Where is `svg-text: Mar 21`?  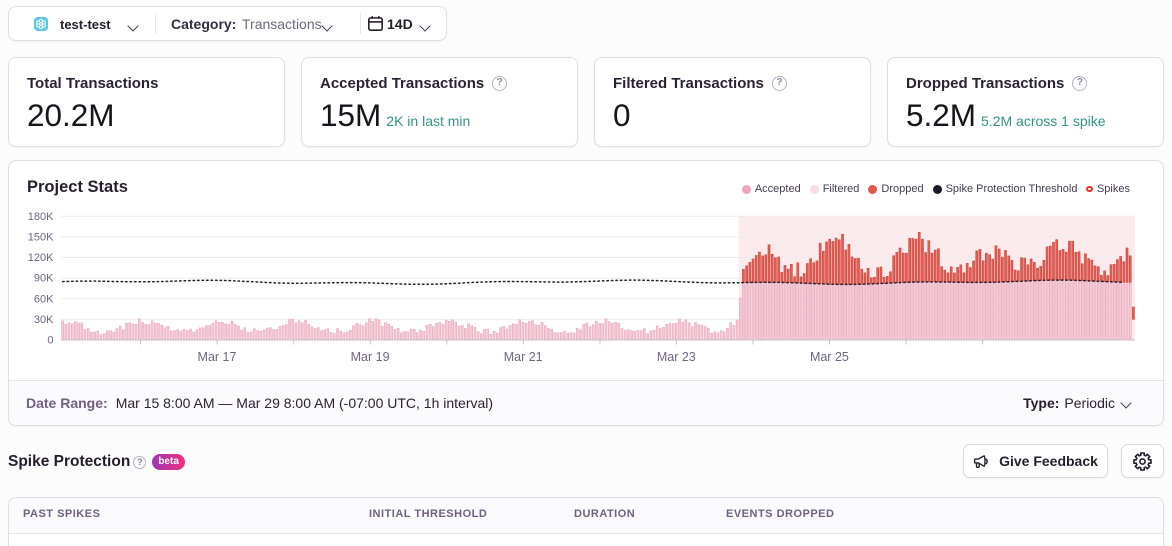
svg-text: Mar 21 is located at coordinates (523, 357).